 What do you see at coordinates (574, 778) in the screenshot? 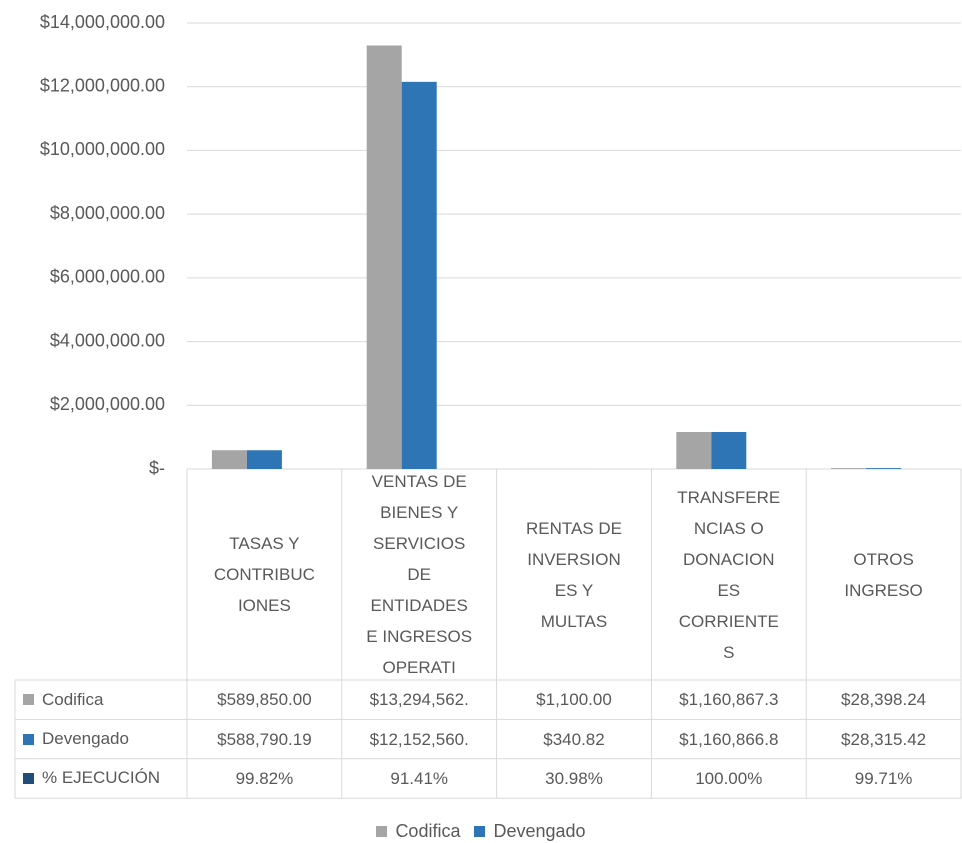
I see `table-cell: 30.98%` at bounding box center [574, 778].